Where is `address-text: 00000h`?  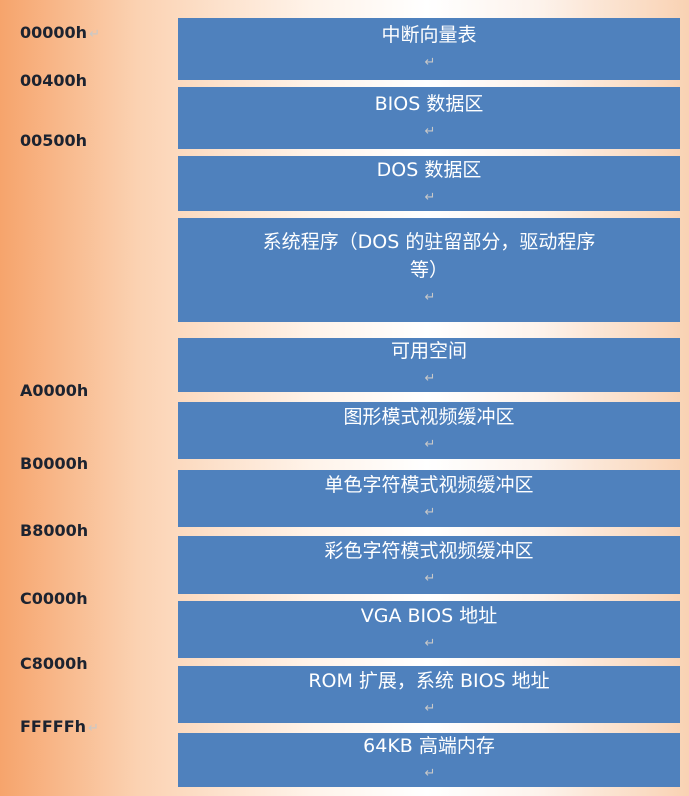
address-text: 00000h is located at coordinates (54, 32).